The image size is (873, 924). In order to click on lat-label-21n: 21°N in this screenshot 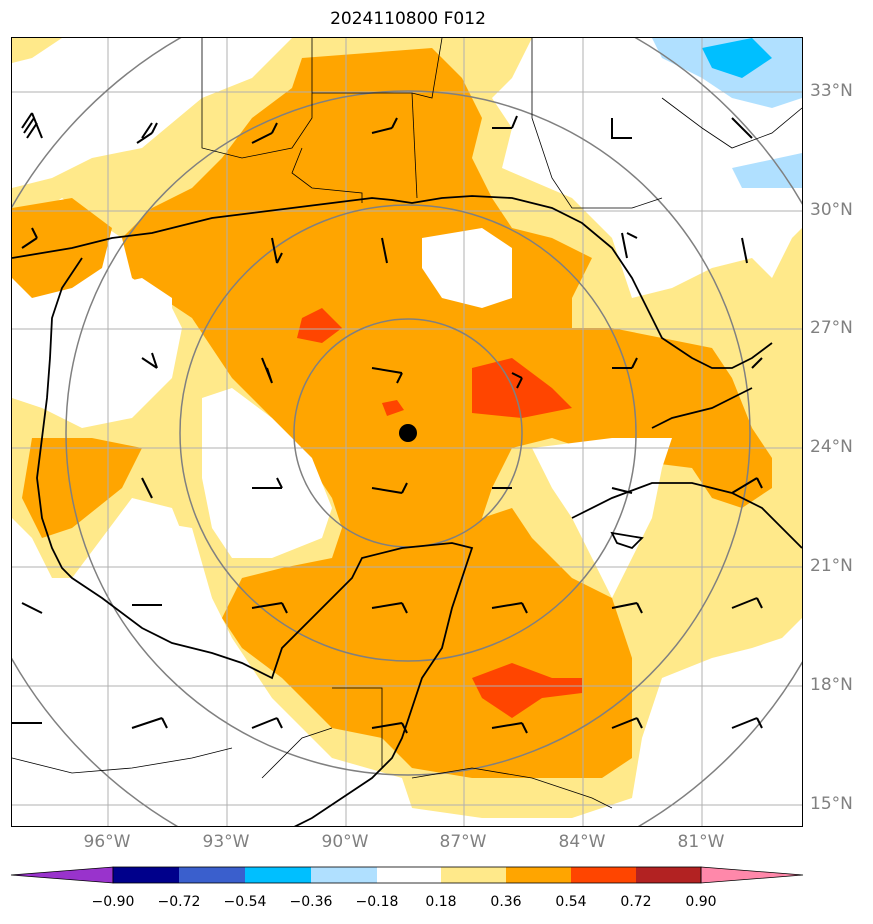, I will do `click(831, 566)`.